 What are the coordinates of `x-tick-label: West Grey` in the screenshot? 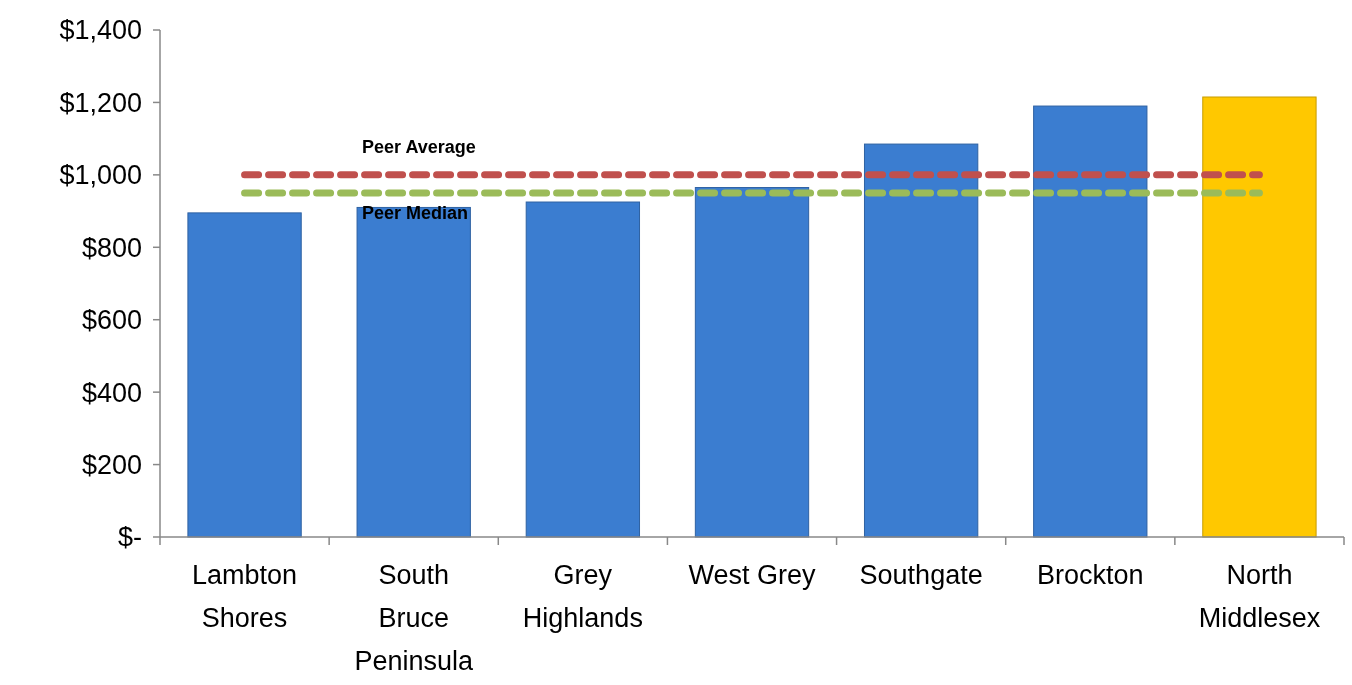 It's located at (752, 575).